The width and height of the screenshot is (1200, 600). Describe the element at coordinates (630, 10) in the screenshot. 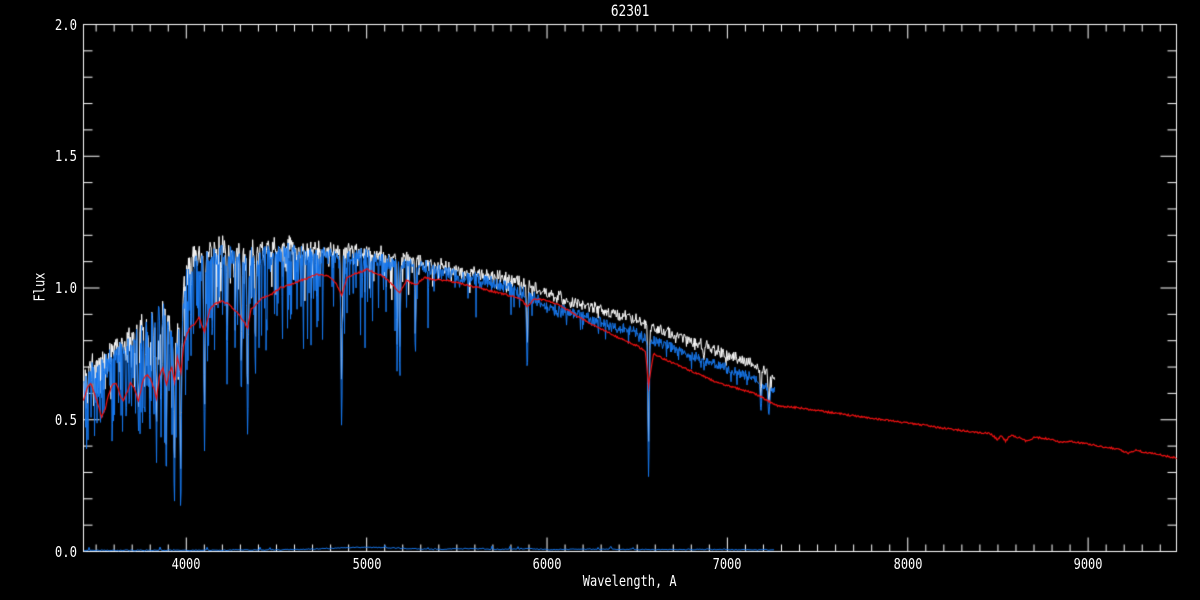

I see `plot-title: 62301` at that location.